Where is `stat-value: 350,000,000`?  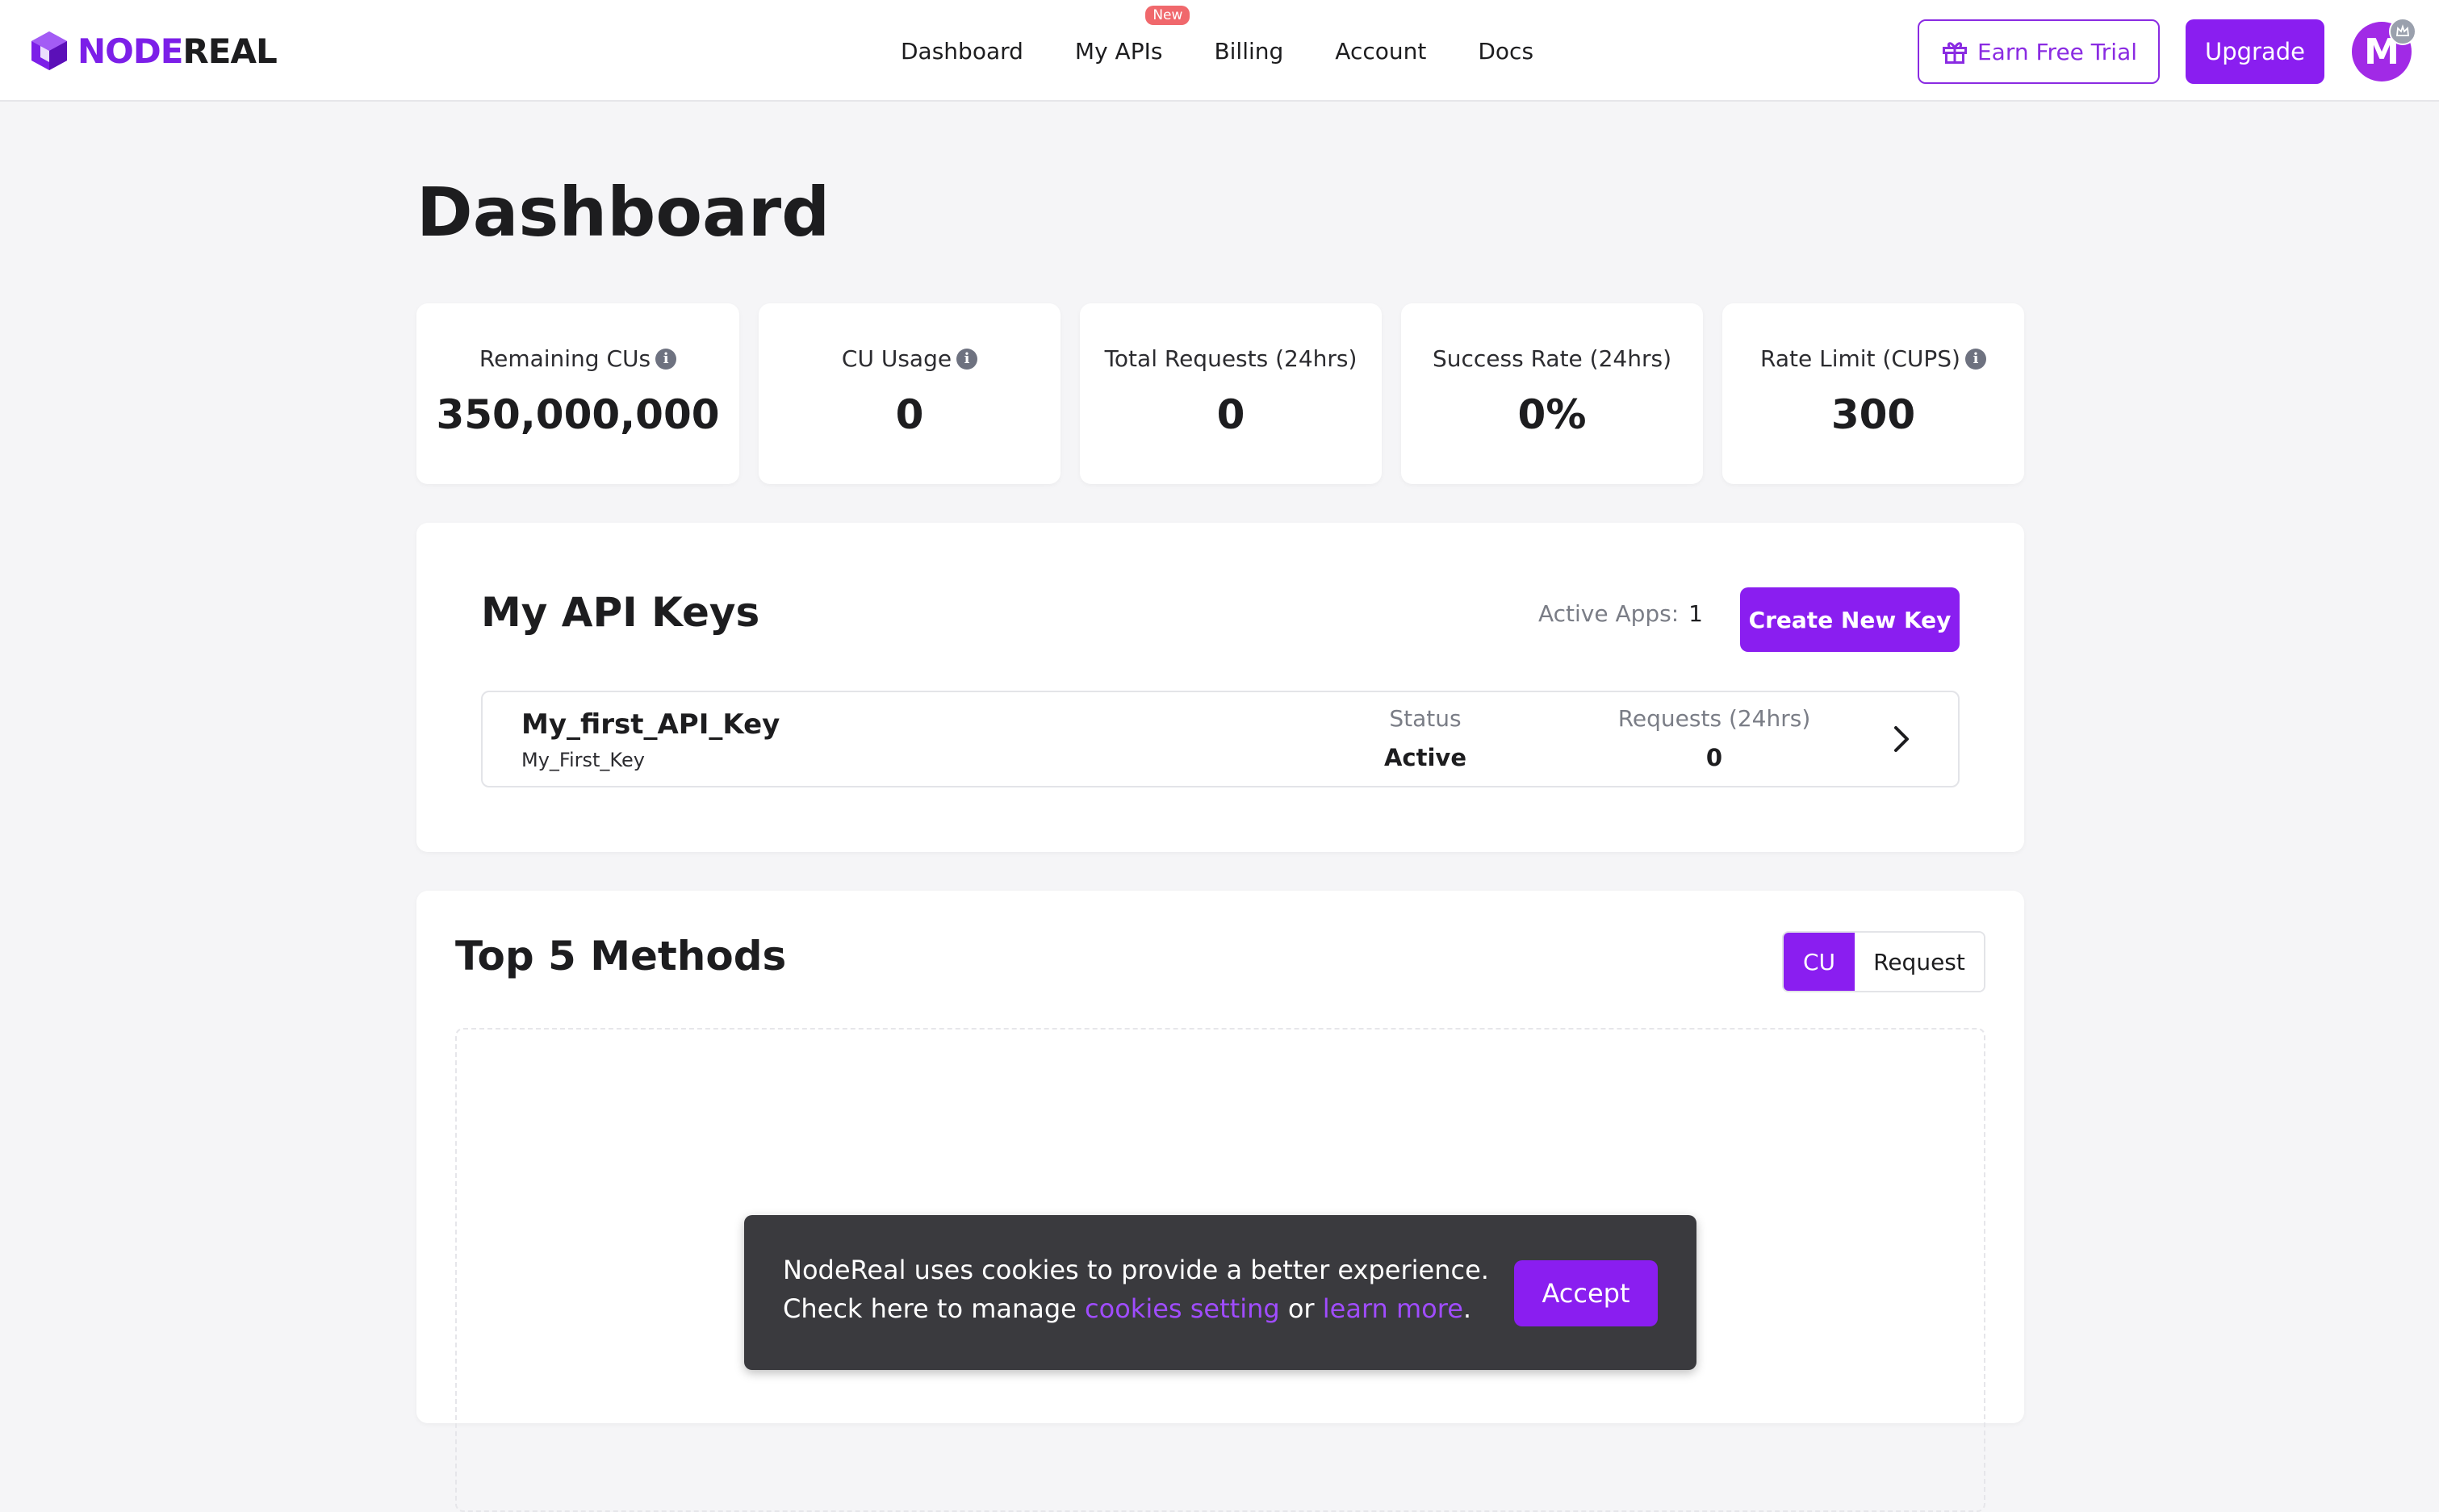 stat-value: 350,000,000 is located at coordinates (578, 414).